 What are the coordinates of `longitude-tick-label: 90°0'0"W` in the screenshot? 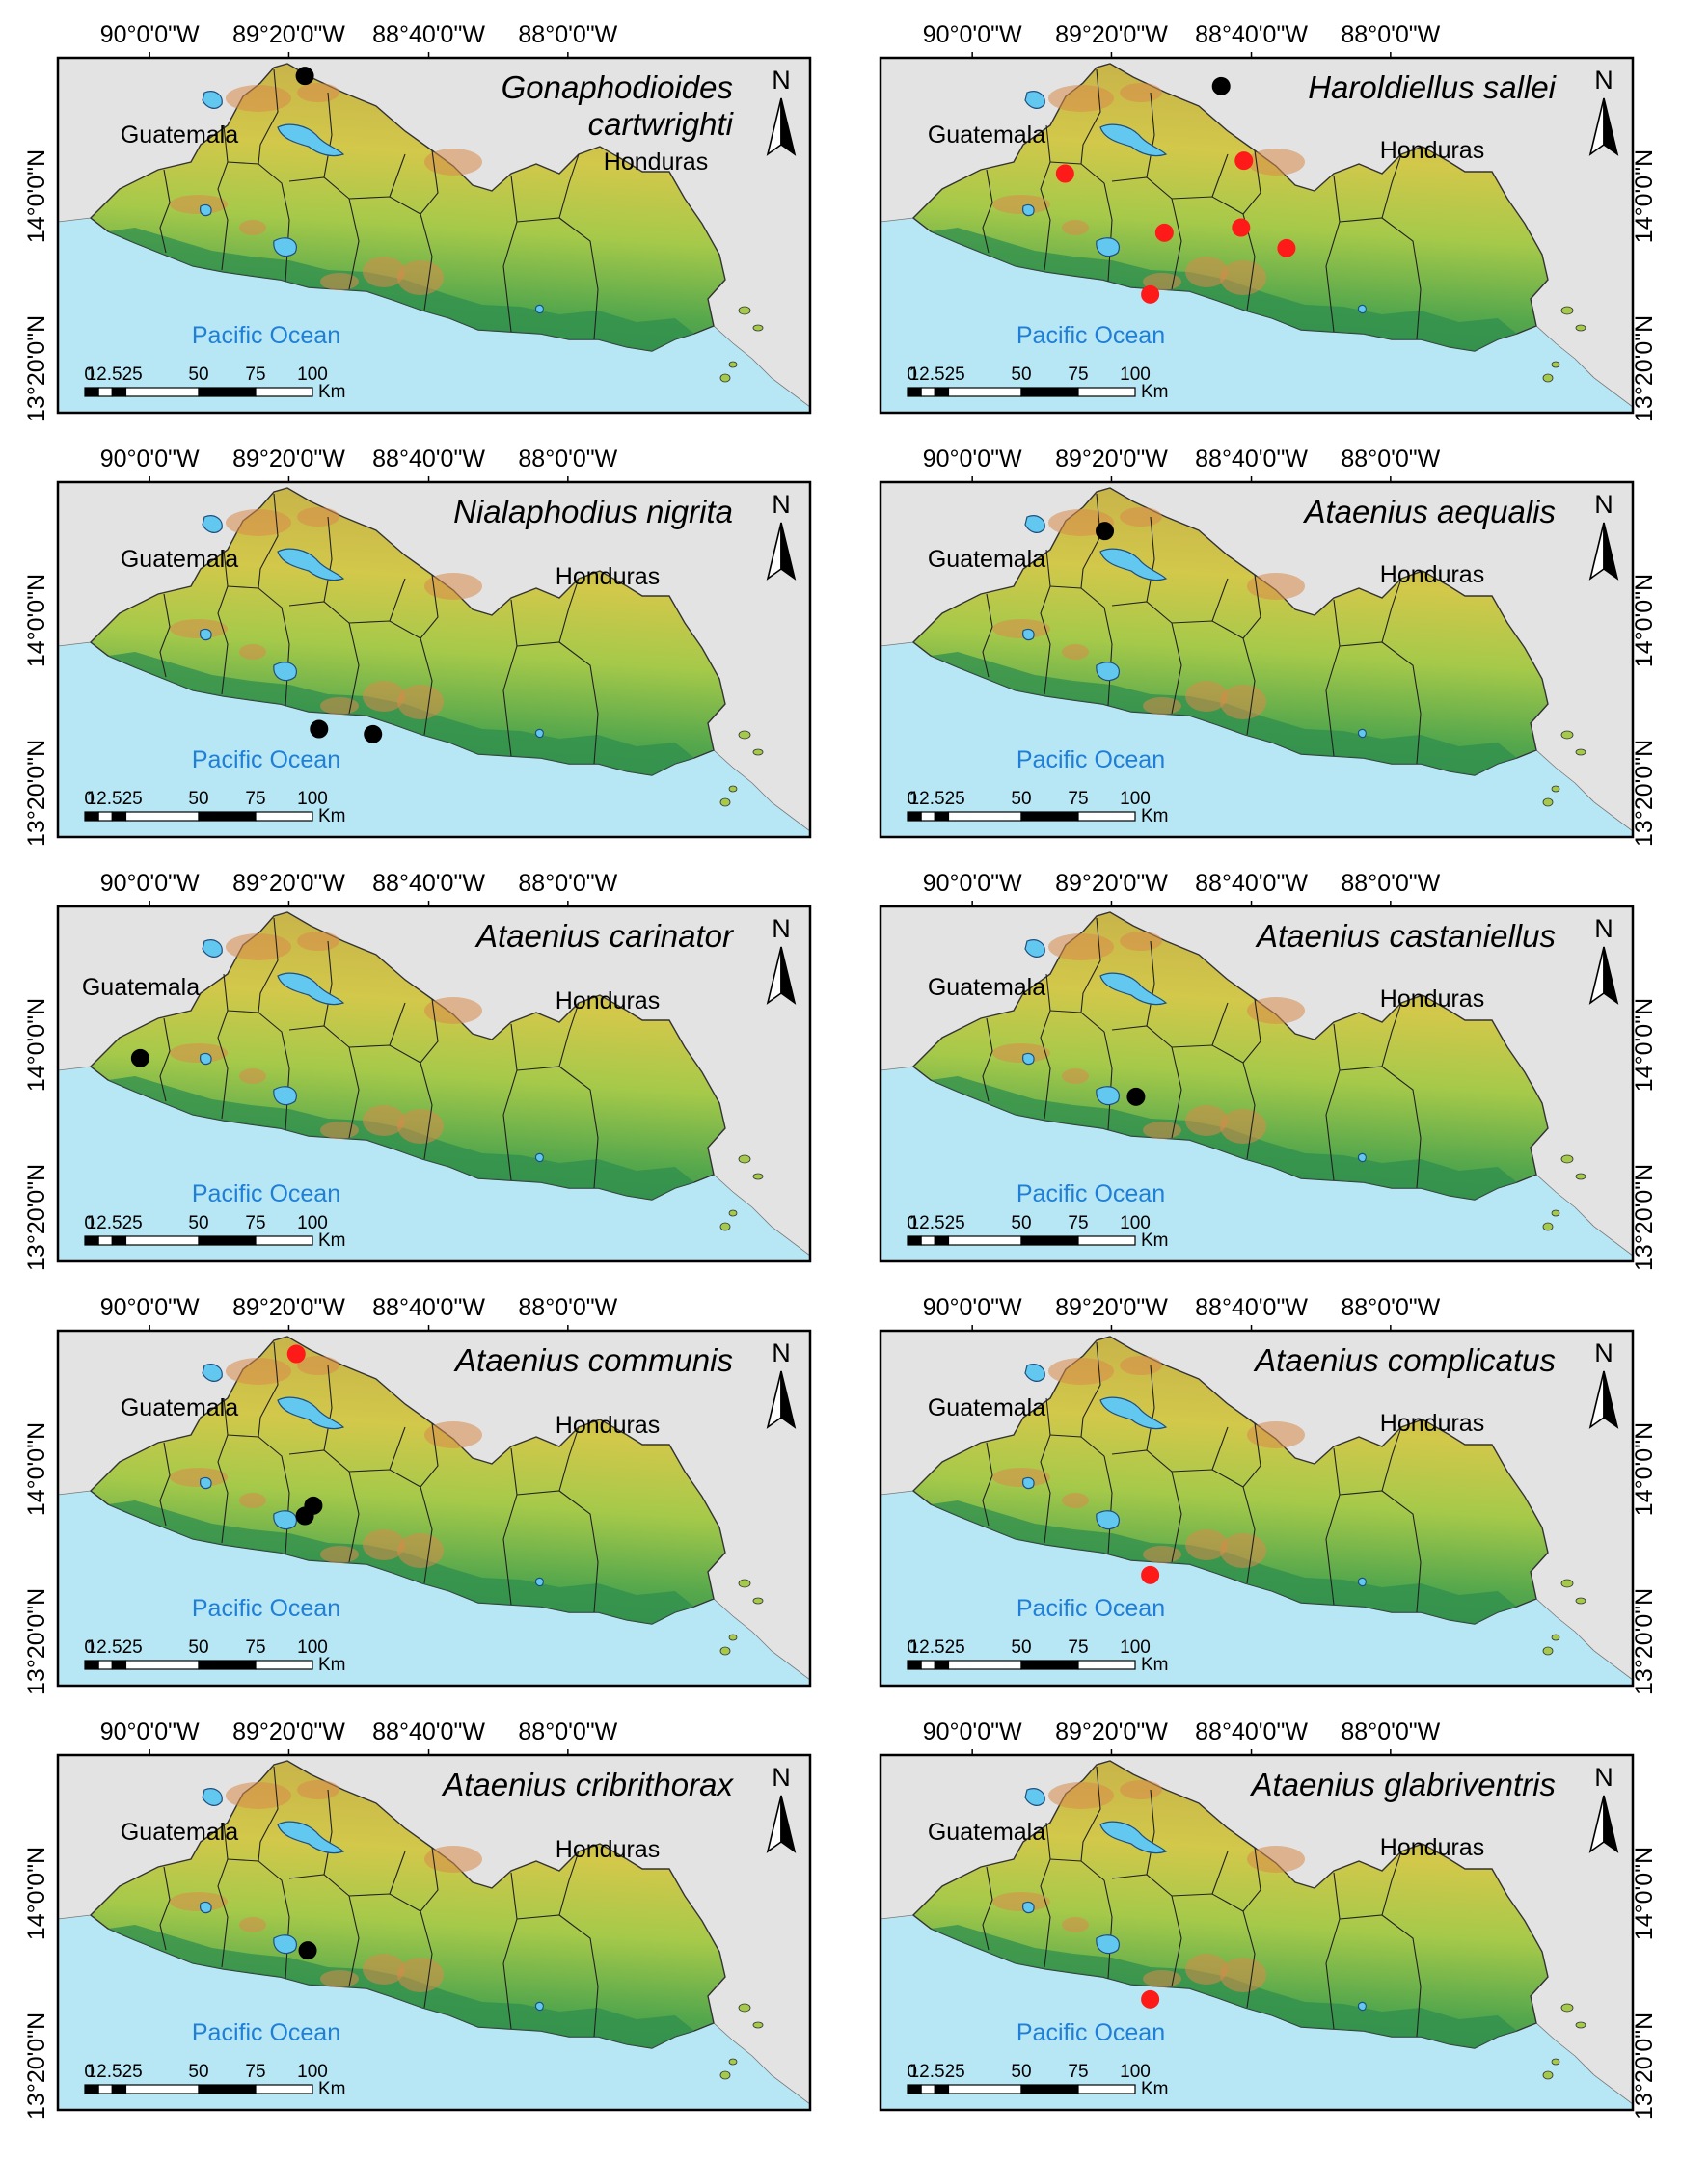 It's located at (150, 34).